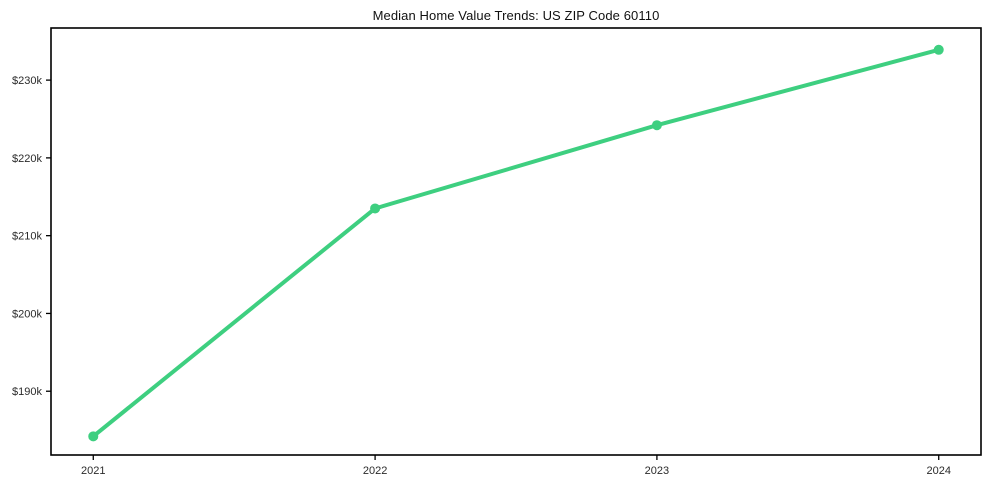 The height and width of the screenshot is (490, 990). Describe the element at coordinates (27, 81) in the screenshot. I see `y-tick-label: $230k` at that location.